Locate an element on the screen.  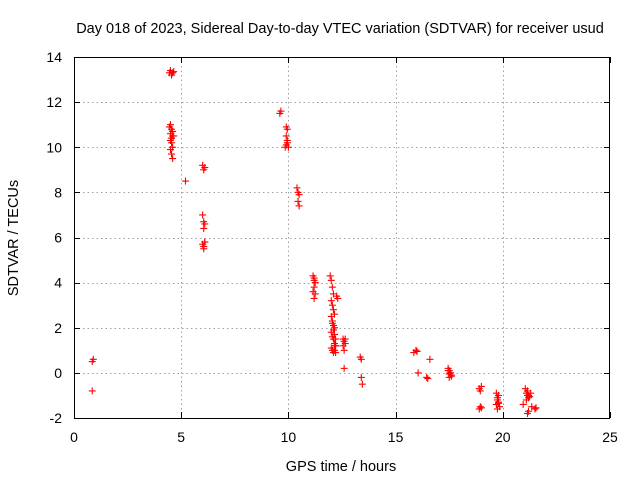
y-axis-label: SDTVAR / TECUs is located at coordinates (14, 238).